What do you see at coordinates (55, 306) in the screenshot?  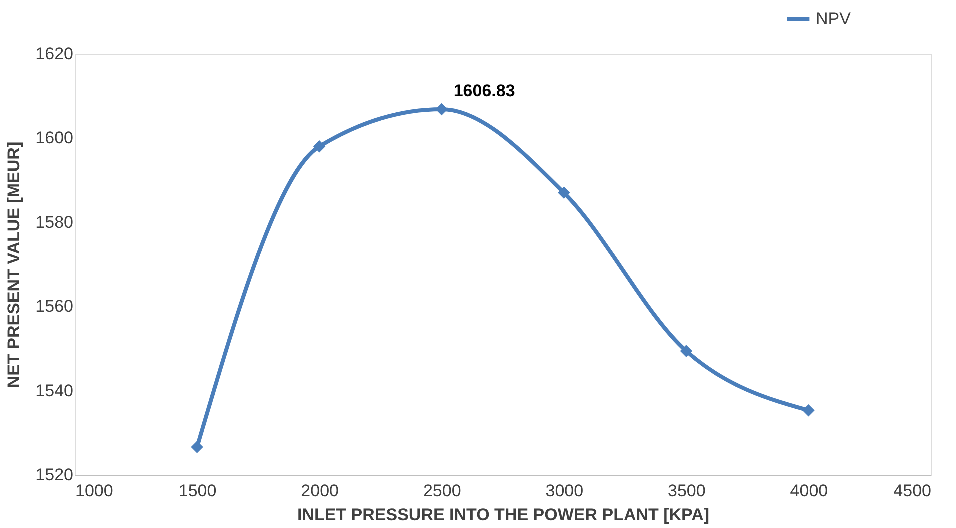 I see `y-tick-label: 1560` at bounding box center [55, 306].